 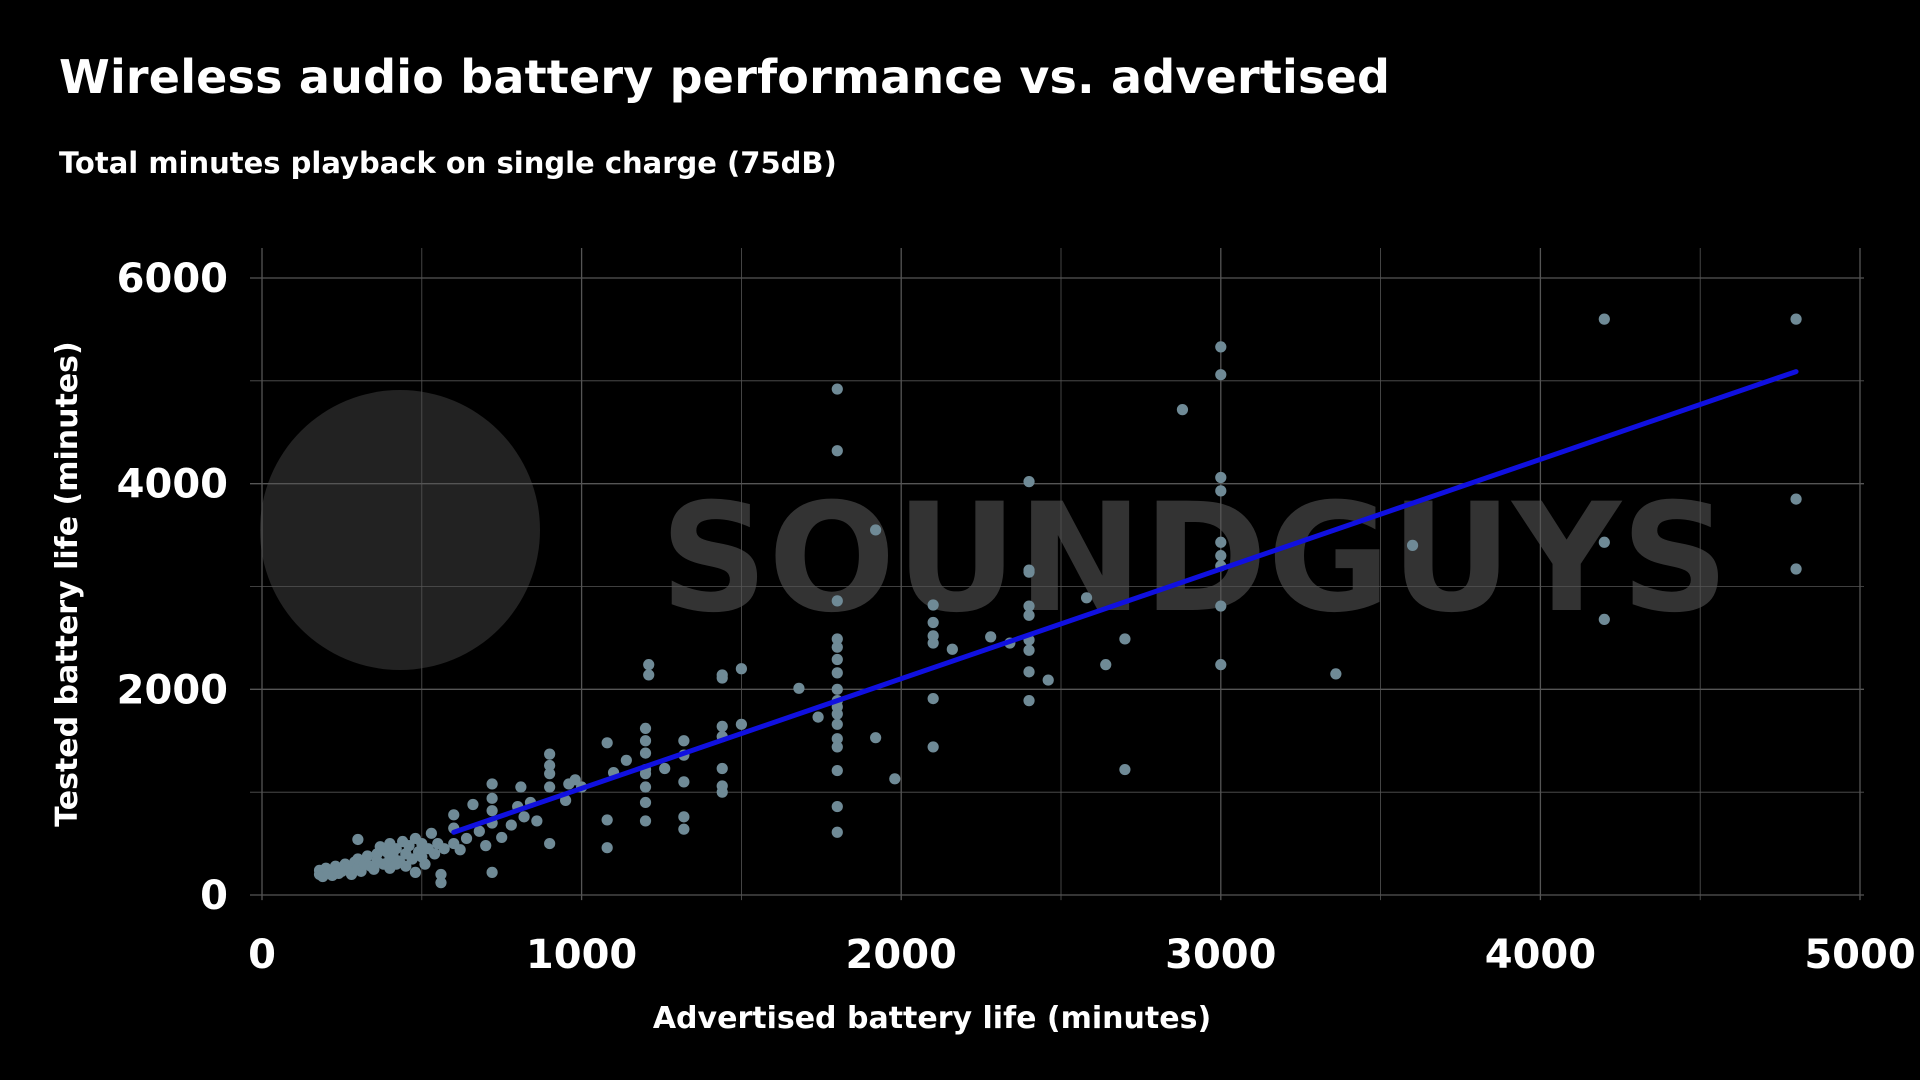 What do you see at coordinates (172, 690) in the screenshot?
I see `y-tick-label: 2000` at bounding box center [172, 690].